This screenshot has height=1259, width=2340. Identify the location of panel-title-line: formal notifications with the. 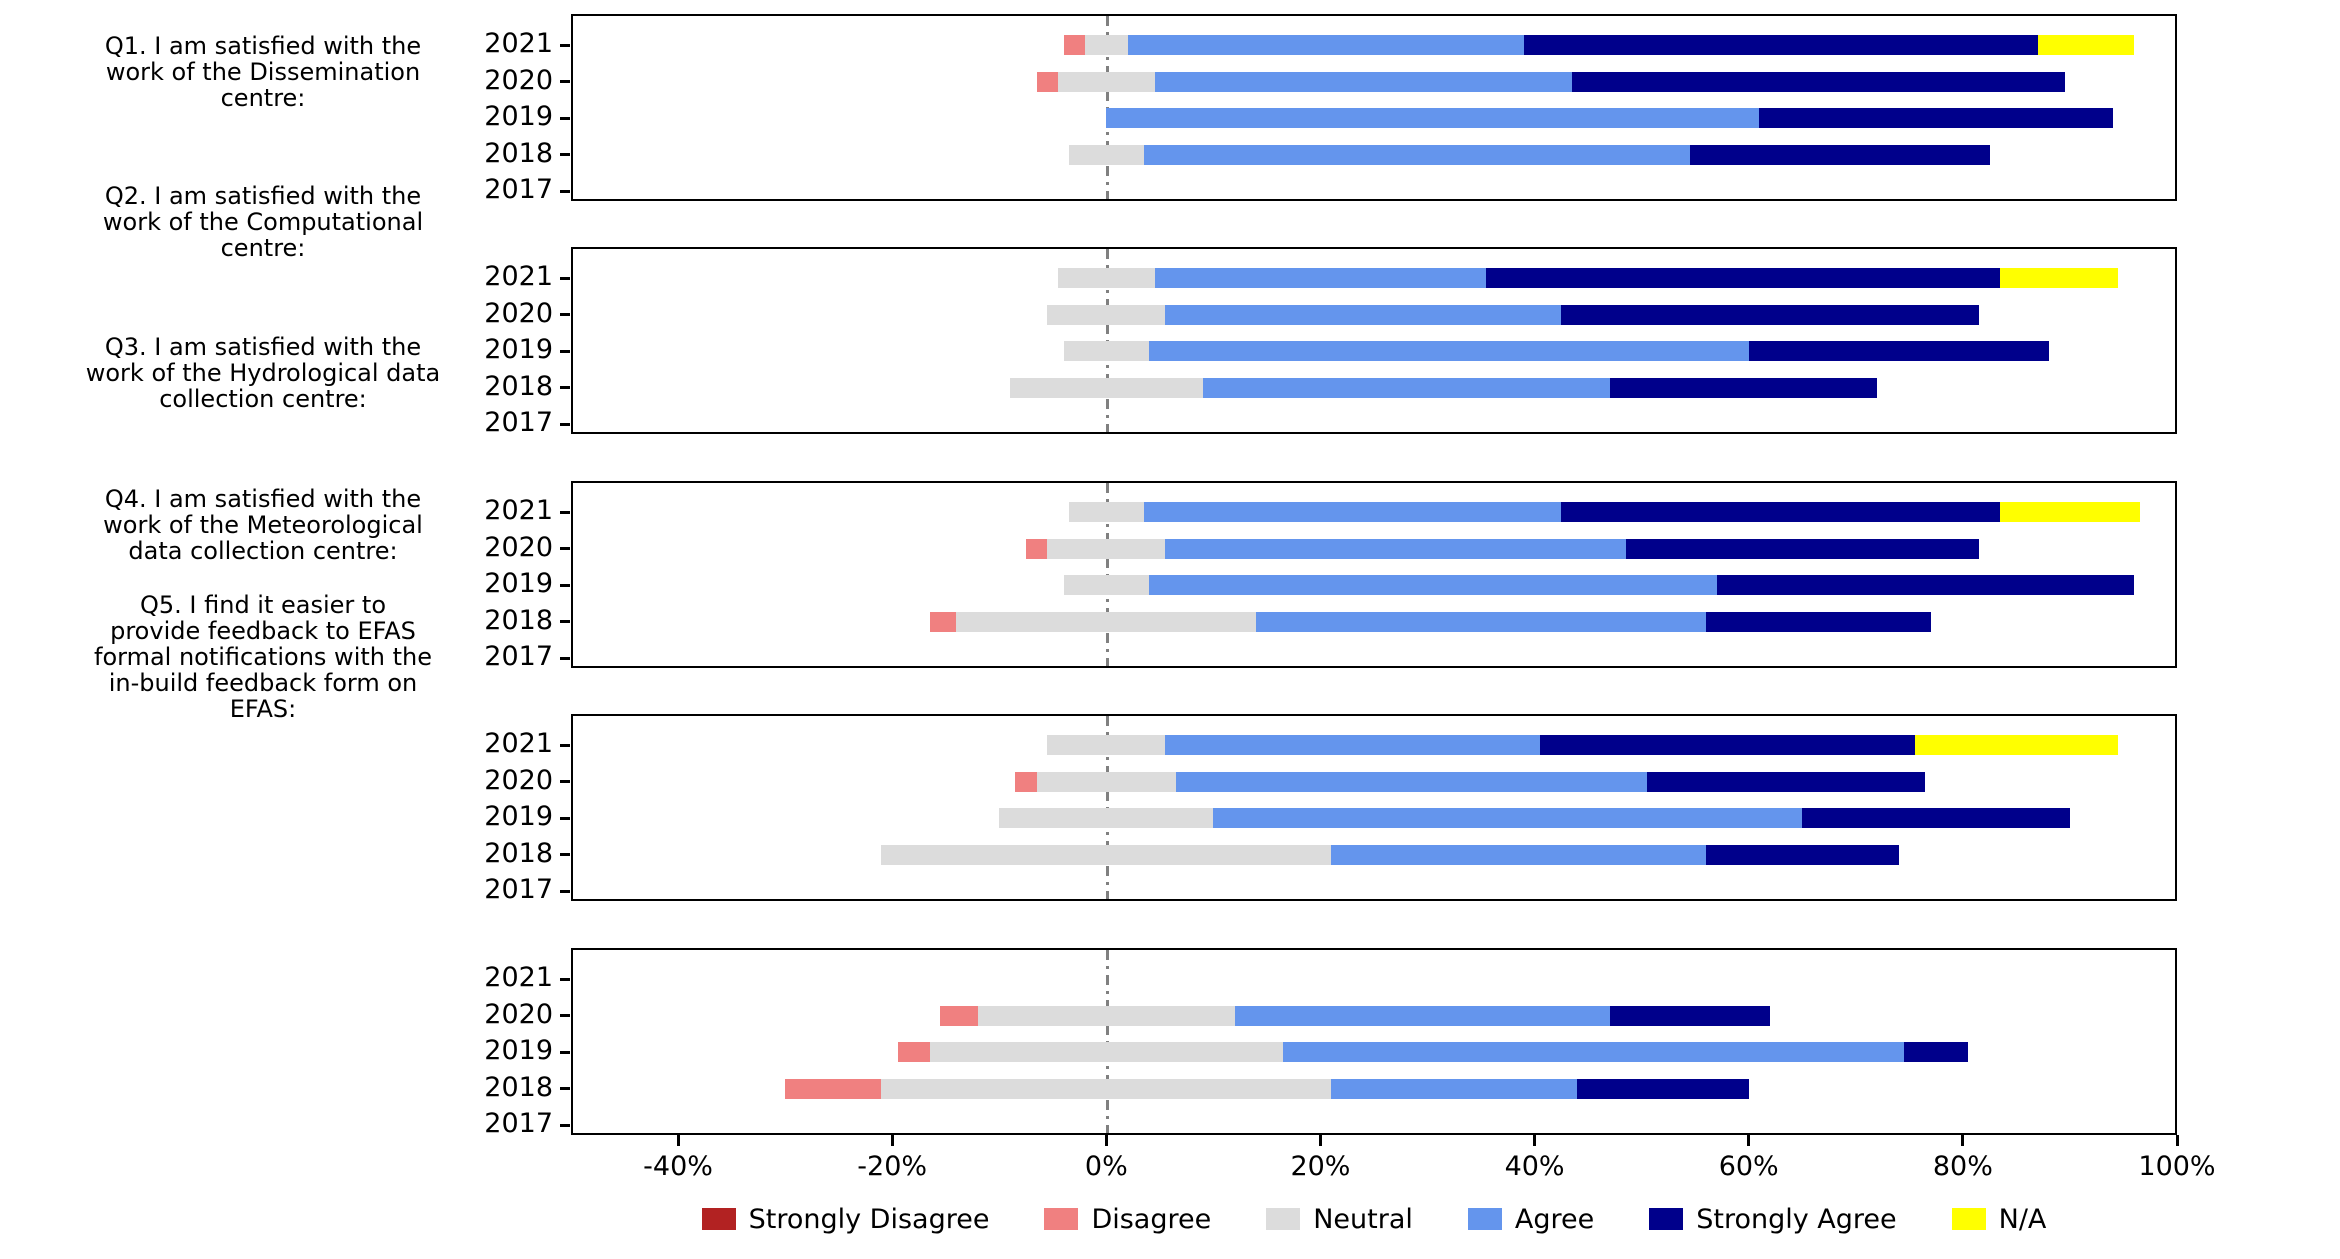
(263, 657).